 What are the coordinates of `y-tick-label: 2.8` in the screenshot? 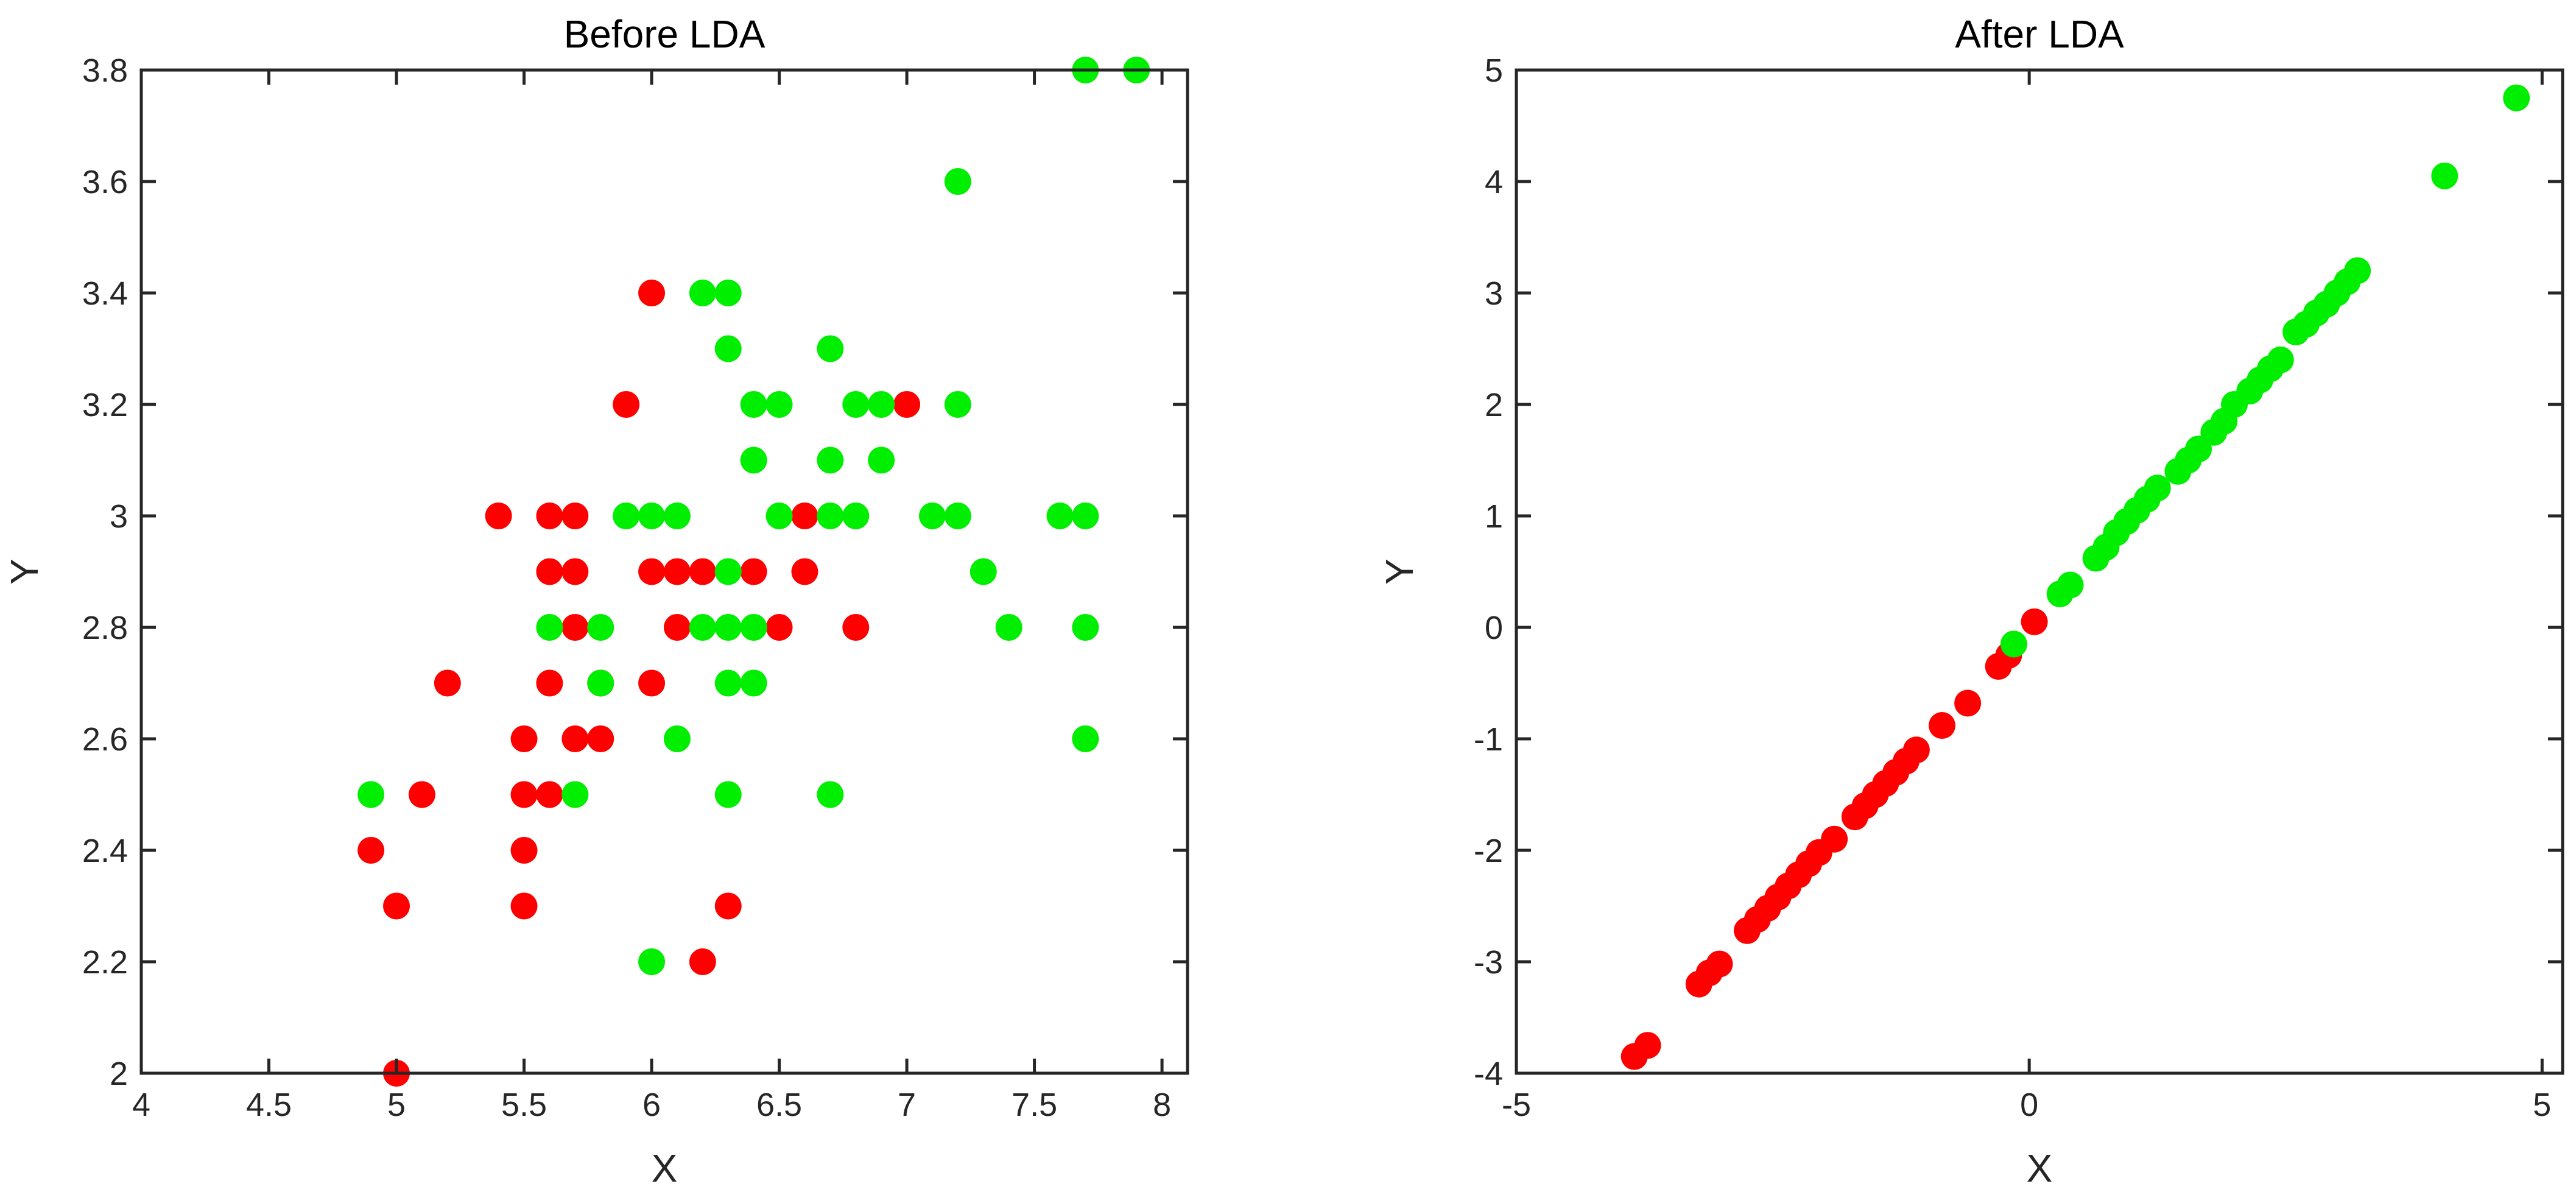 It's located at (105, 628).